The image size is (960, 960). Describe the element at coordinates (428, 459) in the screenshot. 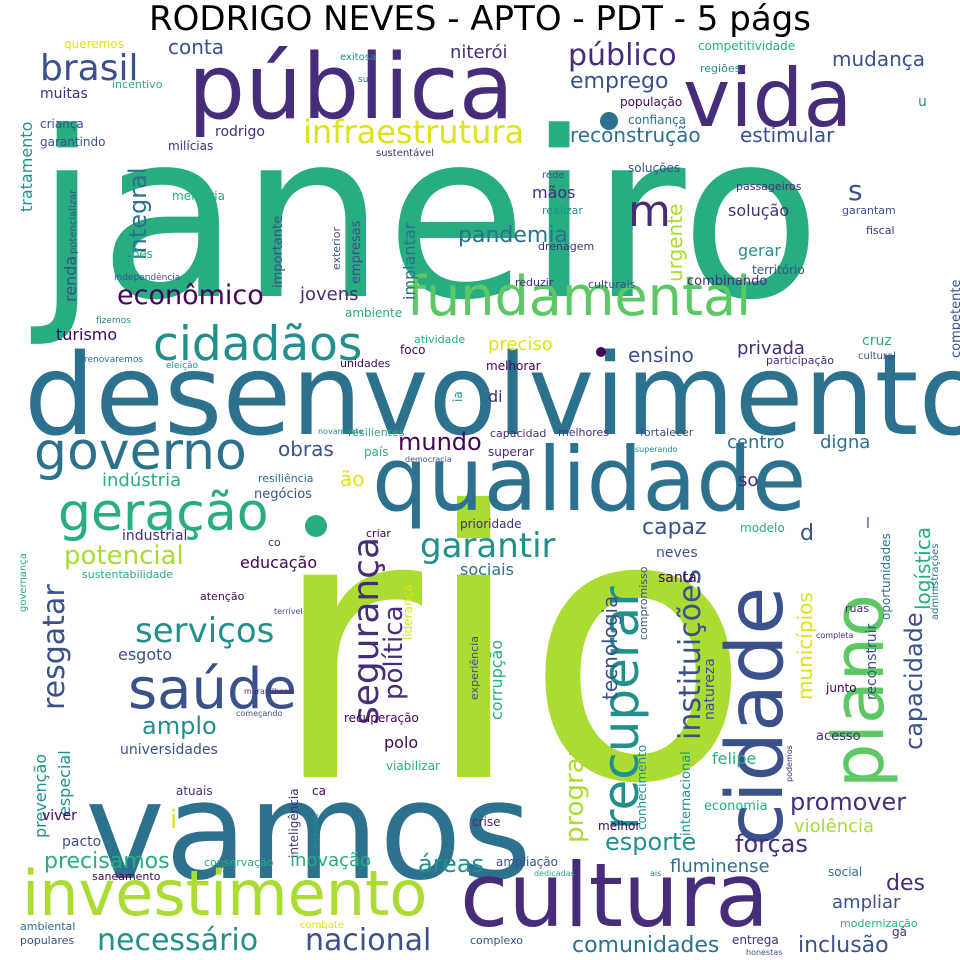

I see `word: democracia` at that location.